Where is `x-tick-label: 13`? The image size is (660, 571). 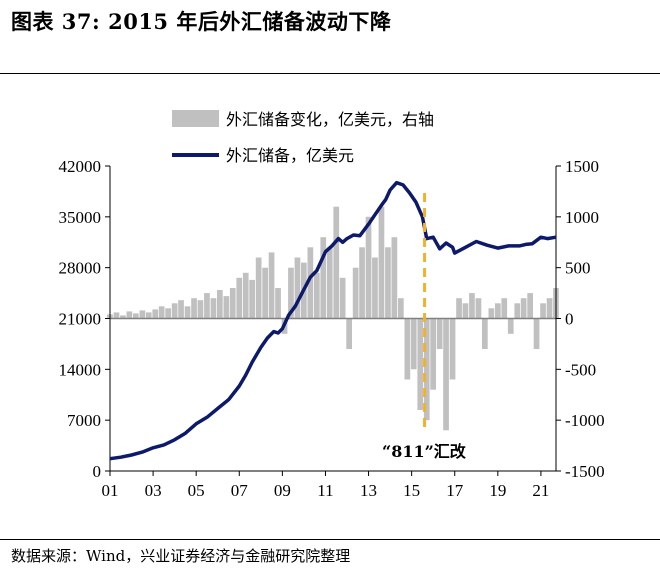
x-tick-label: 13 is located at coordinates (368, 490).